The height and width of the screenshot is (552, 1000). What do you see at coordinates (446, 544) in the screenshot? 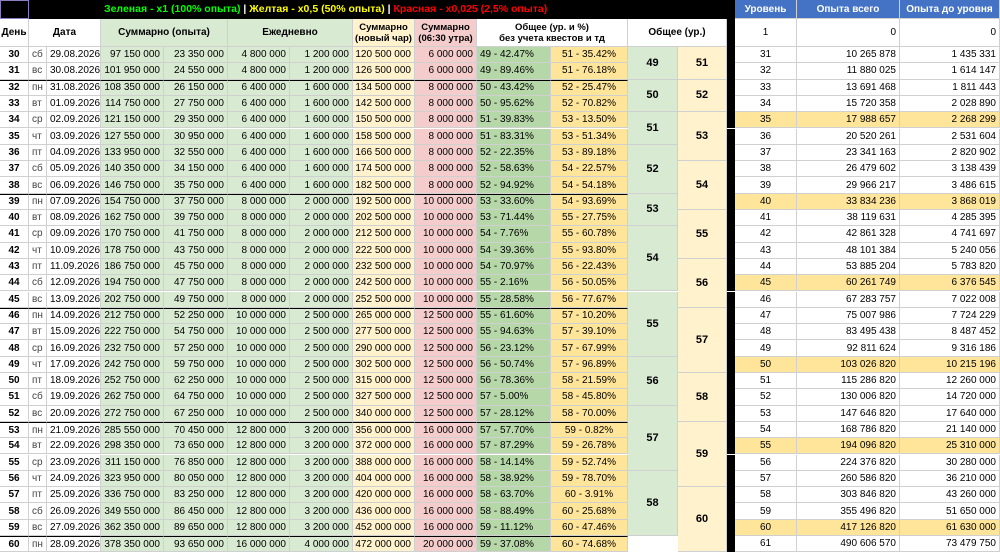
I see `sum-0630-cell: 20 000 000` at bounding box center [446, 544].